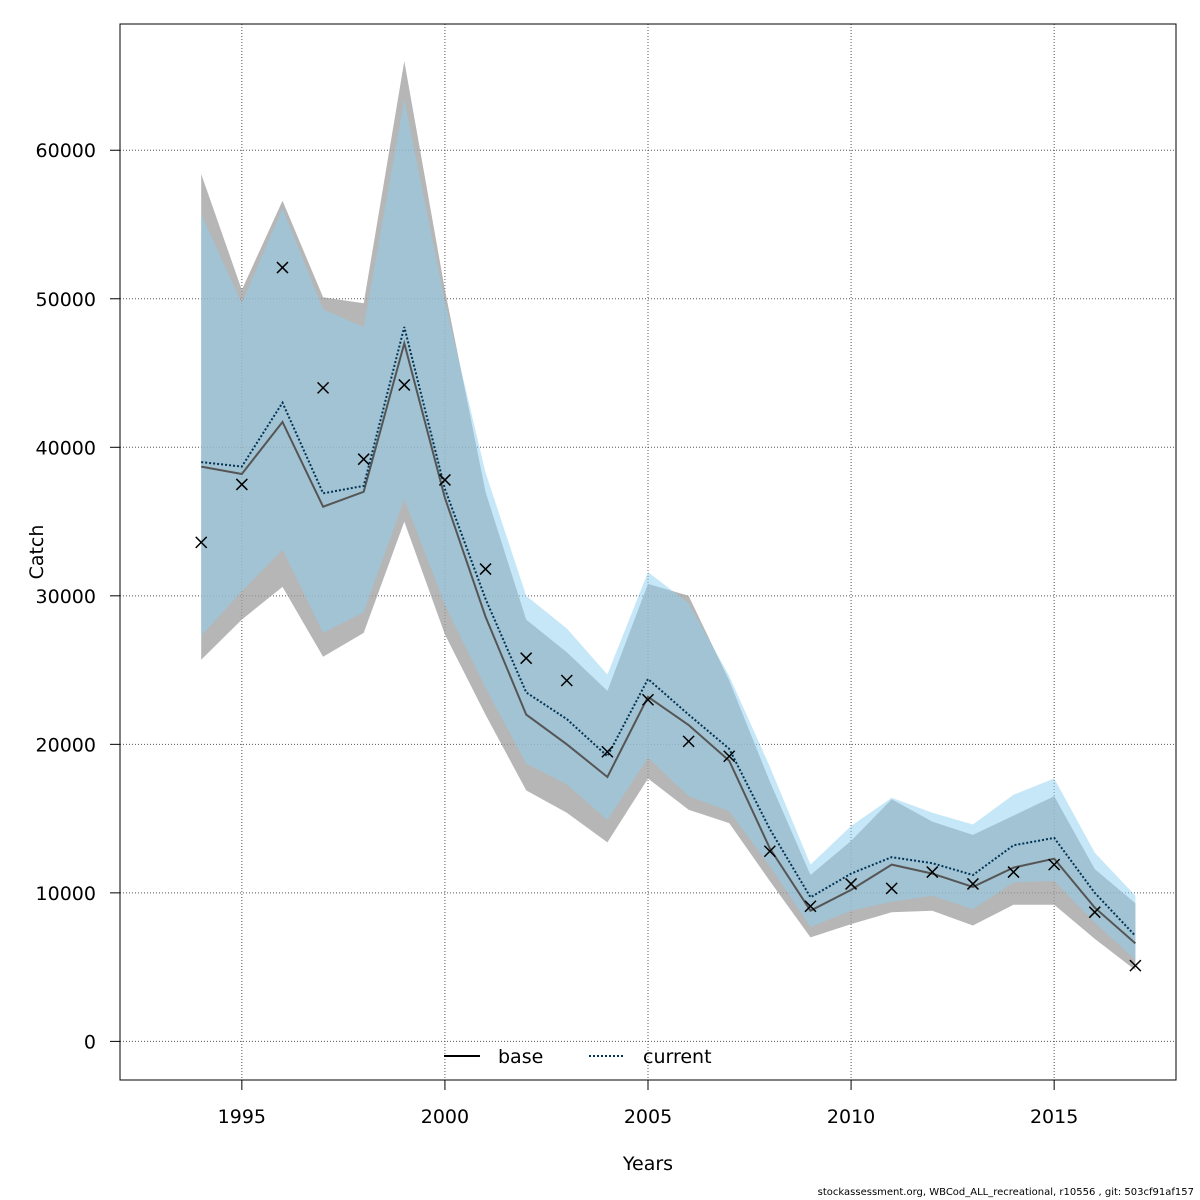 This screenshot has height=1200, width=1200. What do you see at coordinates (851, 883) in the screenshot?
I see `observed-point-2010` at bounding box center [851, 883].